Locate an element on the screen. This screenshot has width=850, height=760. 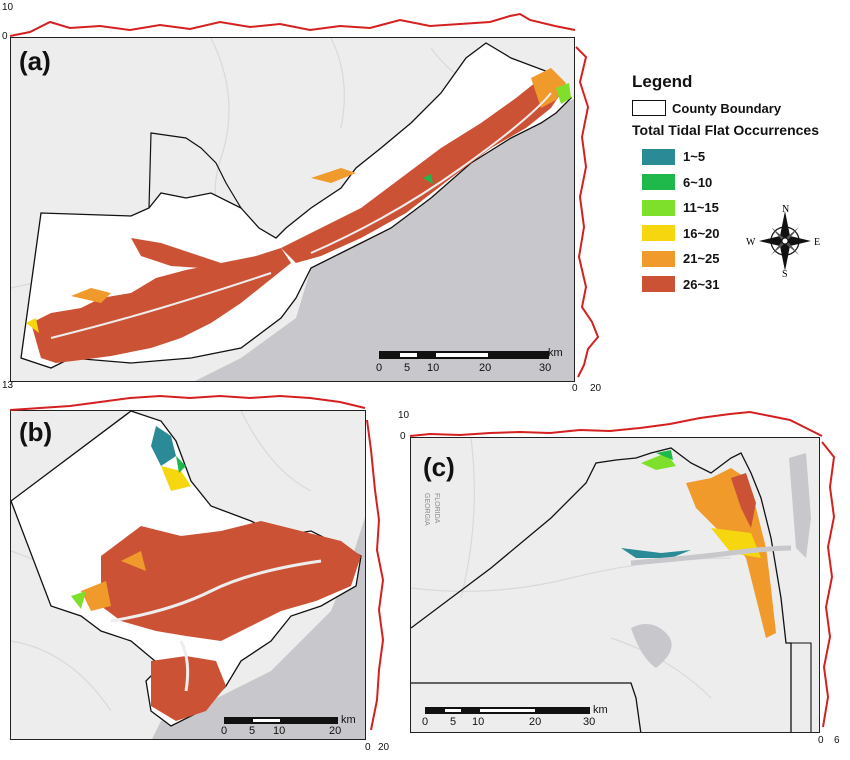
profile-top-a is located at coordinates (293, 24).